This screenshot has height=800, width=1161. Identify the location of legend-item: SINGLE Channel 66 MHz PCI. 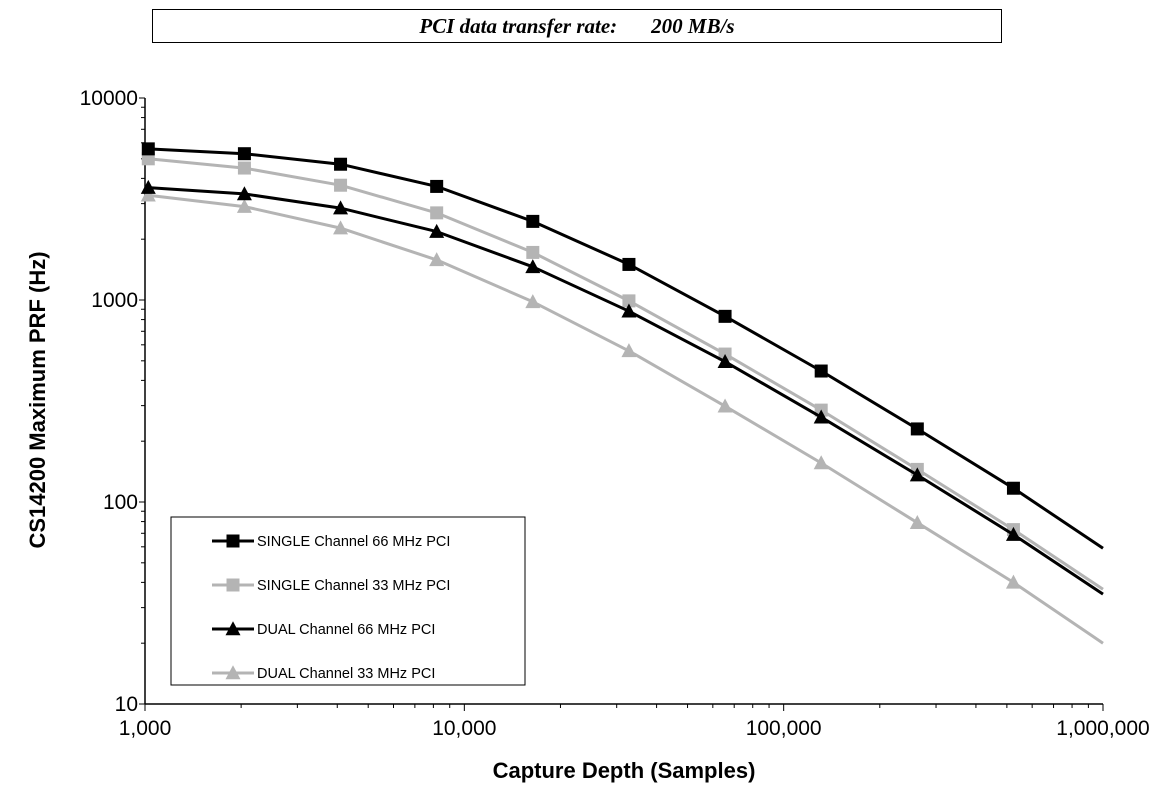
(331, 542).